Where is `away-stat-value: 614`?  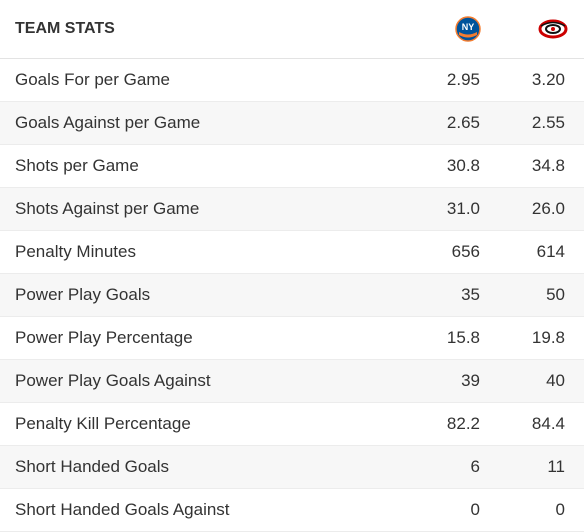
away-stat-value: 614 is located at coordinates (550, 251).